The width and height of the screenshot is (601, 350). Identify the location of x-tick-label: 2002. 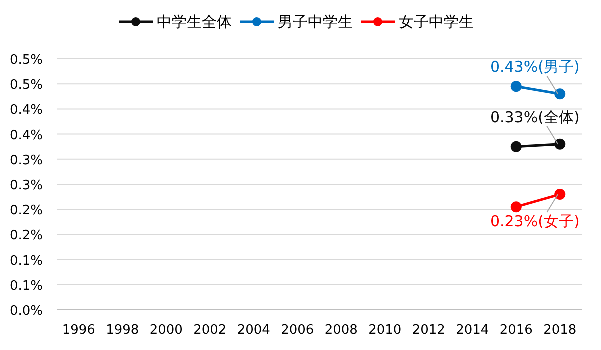
(210, 330).